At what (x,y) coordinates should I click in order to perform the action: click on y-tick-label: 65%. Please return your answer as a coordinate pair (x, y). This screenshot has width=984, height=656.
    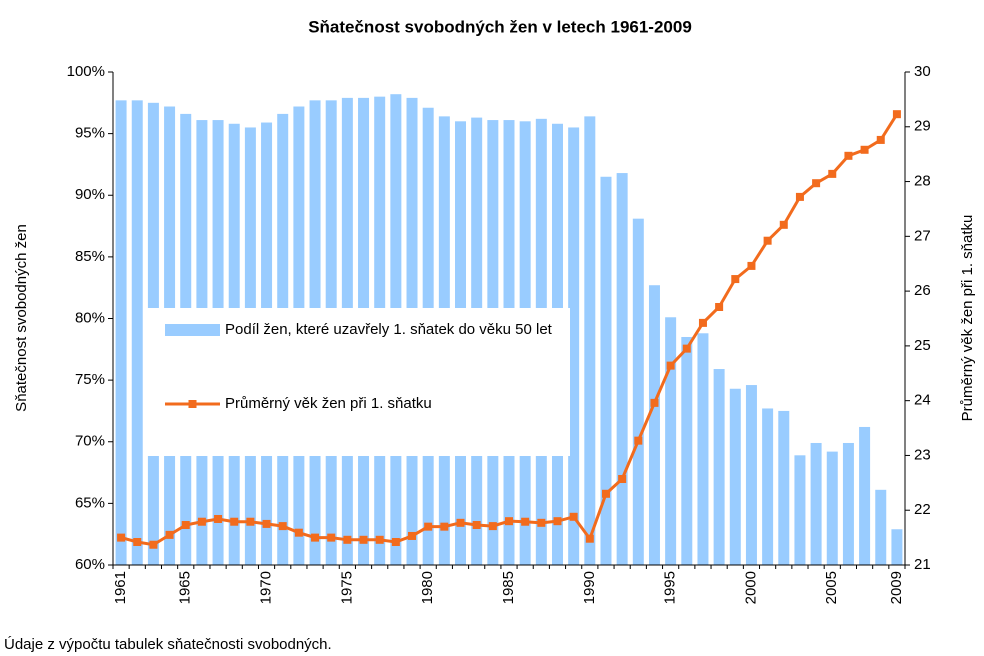
    Looking at the image, I should click on (90, 502).